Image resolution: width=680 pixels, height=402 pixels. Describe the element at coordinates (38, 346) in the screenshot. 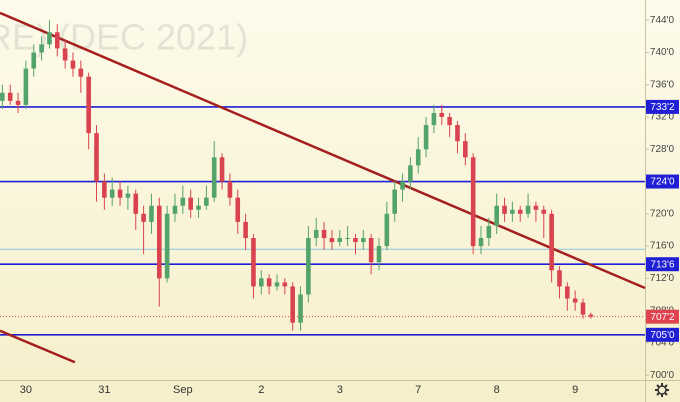

I see `trend-line` at that location.